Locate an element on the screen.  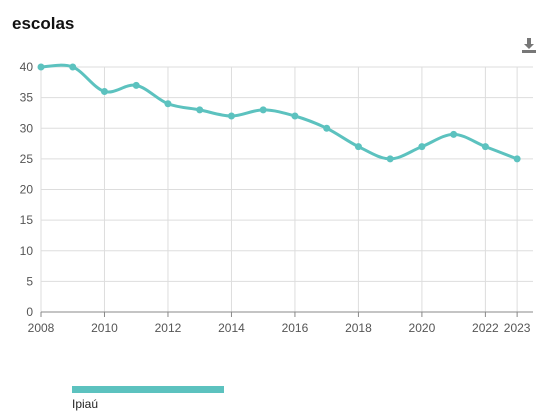
y-tick-label: 10 is located at coordinates (27, 251).